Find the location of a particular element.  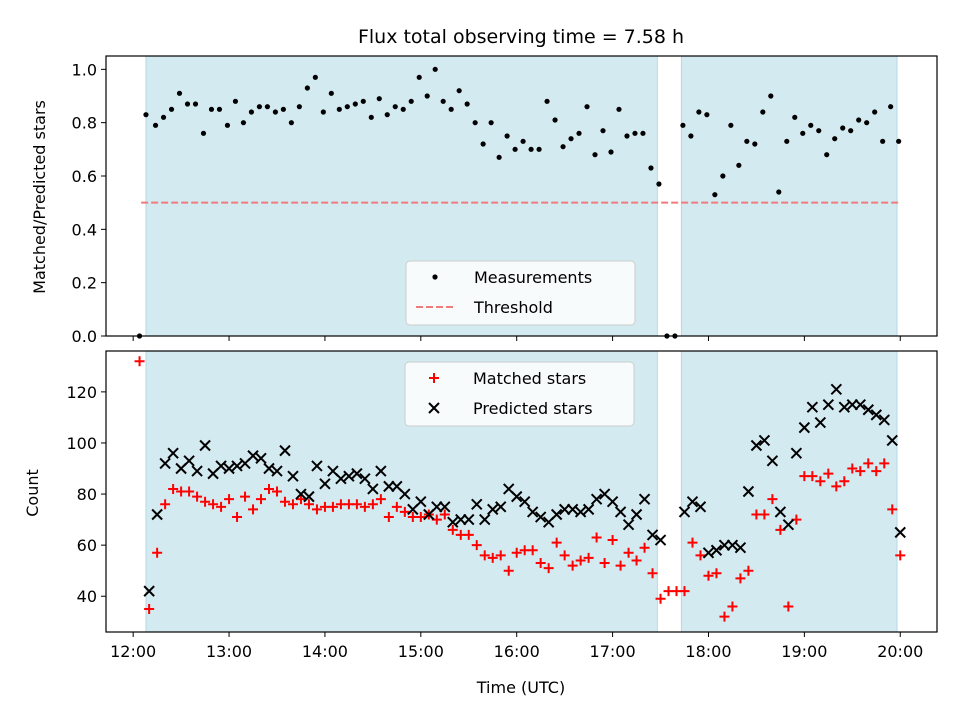

x-tick-label: 13:00 is located at coordinates (229, 651).